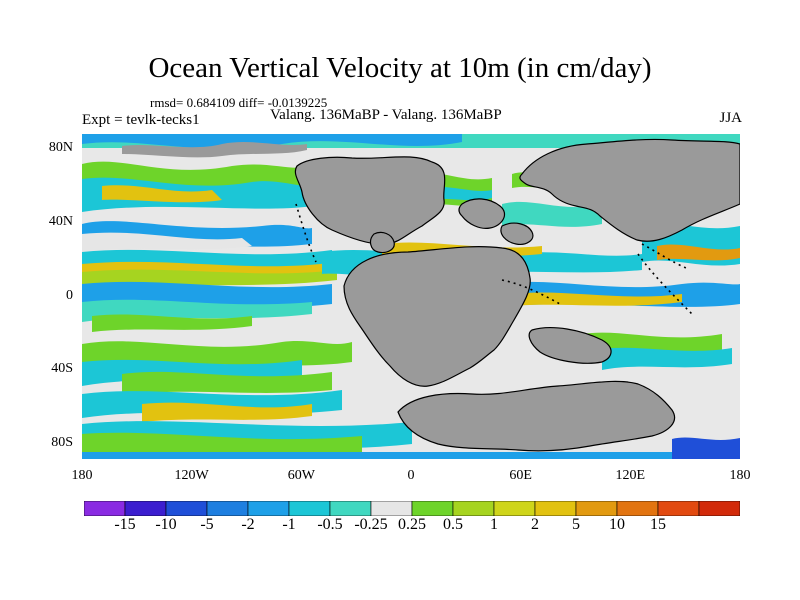  What do you see at coordinates (191, 475) in the screenshot?
I see `lon-tick-label: 120W` at bounding box center [191, 475].